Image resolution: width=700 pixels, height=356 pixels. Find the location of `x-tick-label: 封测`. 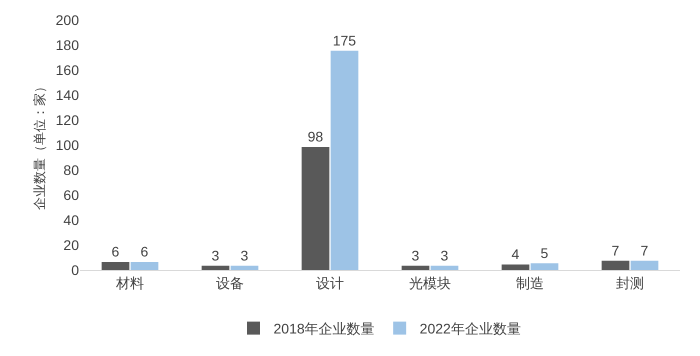

x-tick-label: 封测 is located at coordinates (630, 282).